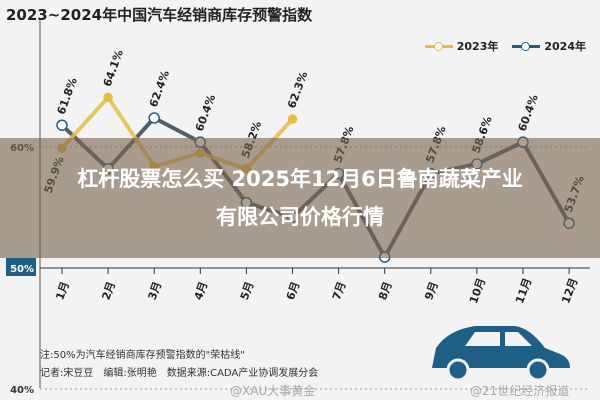 Image resolution: width=600 pixels, height=400 pixels. Describe the element at coordinates (526, 46) in the screenshot. I see `legend-swatch-2024` at that location.